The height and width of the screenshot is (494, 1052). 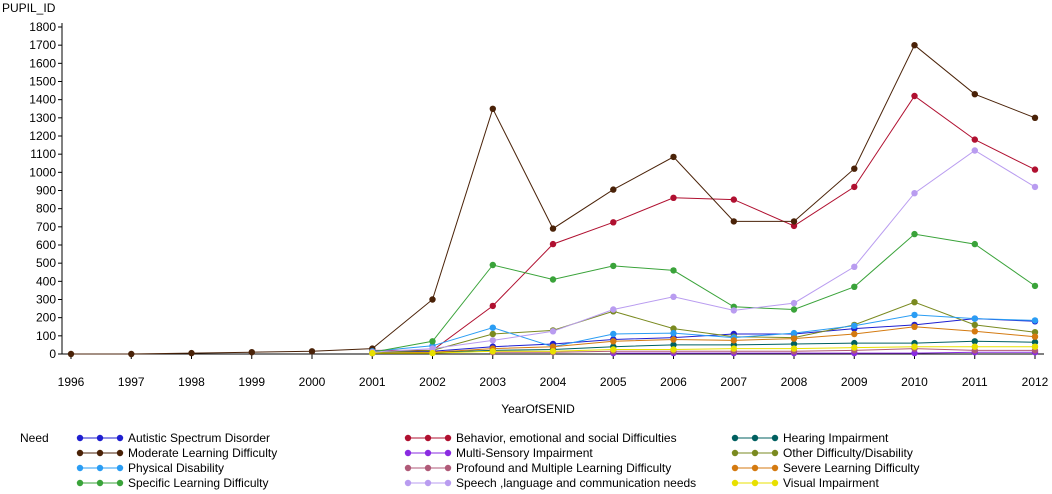 What do you see at coordinates (704, 327) in the screenshot?
I see `series-line` at bounding box center [704, 327].